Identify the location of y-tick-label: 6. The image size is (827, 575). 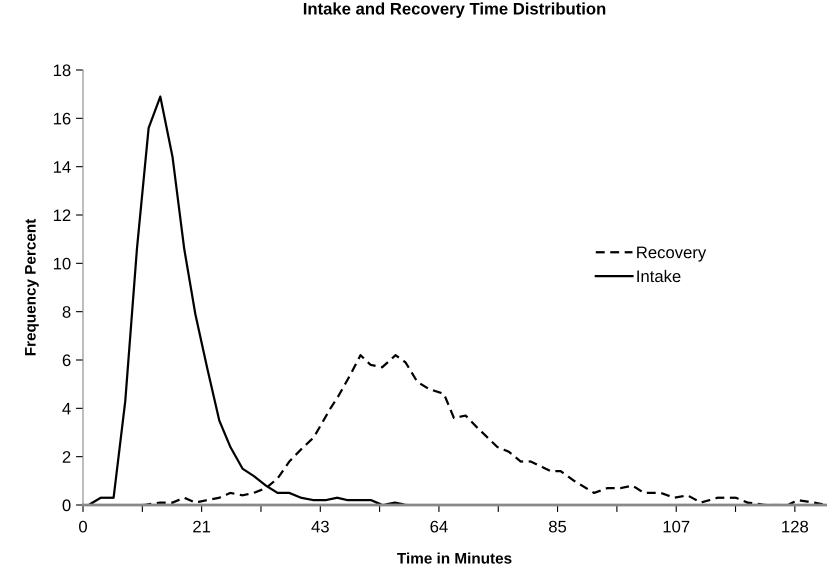
(66, 360).